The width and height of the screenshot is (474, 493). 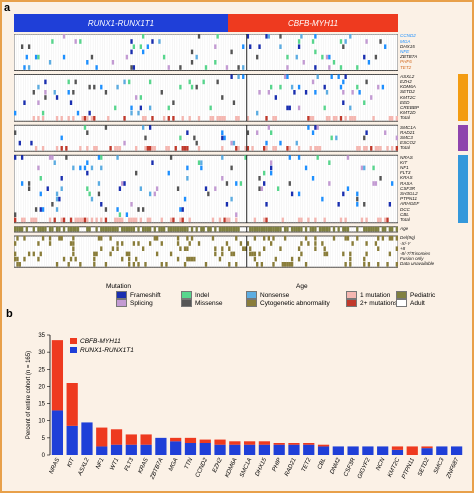 I want to click on legend-label: Frameshift, so click(x=145, y=295).